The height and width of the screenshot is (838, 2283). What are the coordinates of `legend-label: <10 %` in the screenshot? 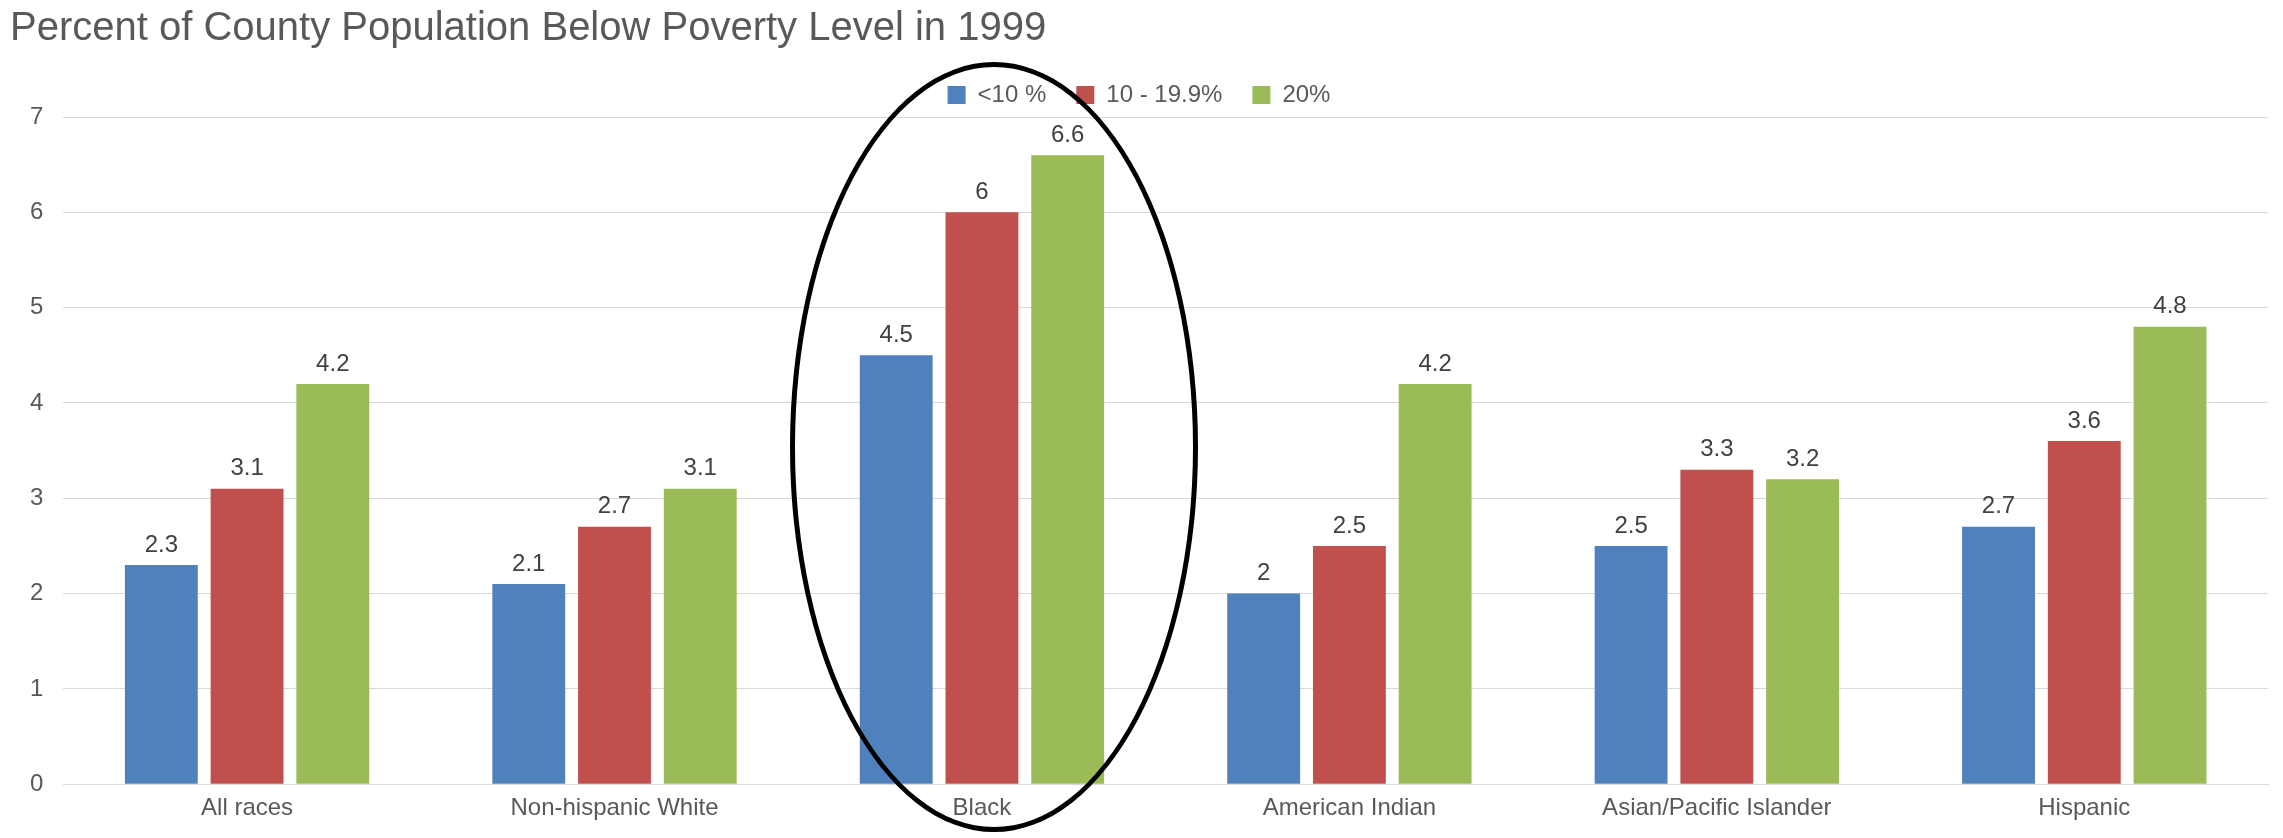 It's located at (1012, 93).